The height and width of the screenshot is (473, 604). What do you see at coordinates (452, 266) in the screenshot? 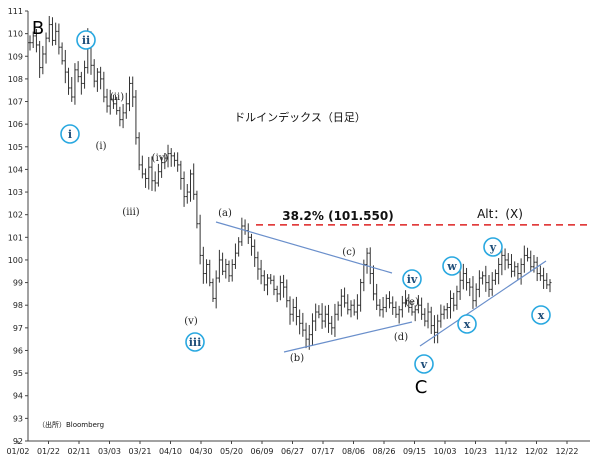
I see `wave-label-circled: w` at bounding box center [452, 266].